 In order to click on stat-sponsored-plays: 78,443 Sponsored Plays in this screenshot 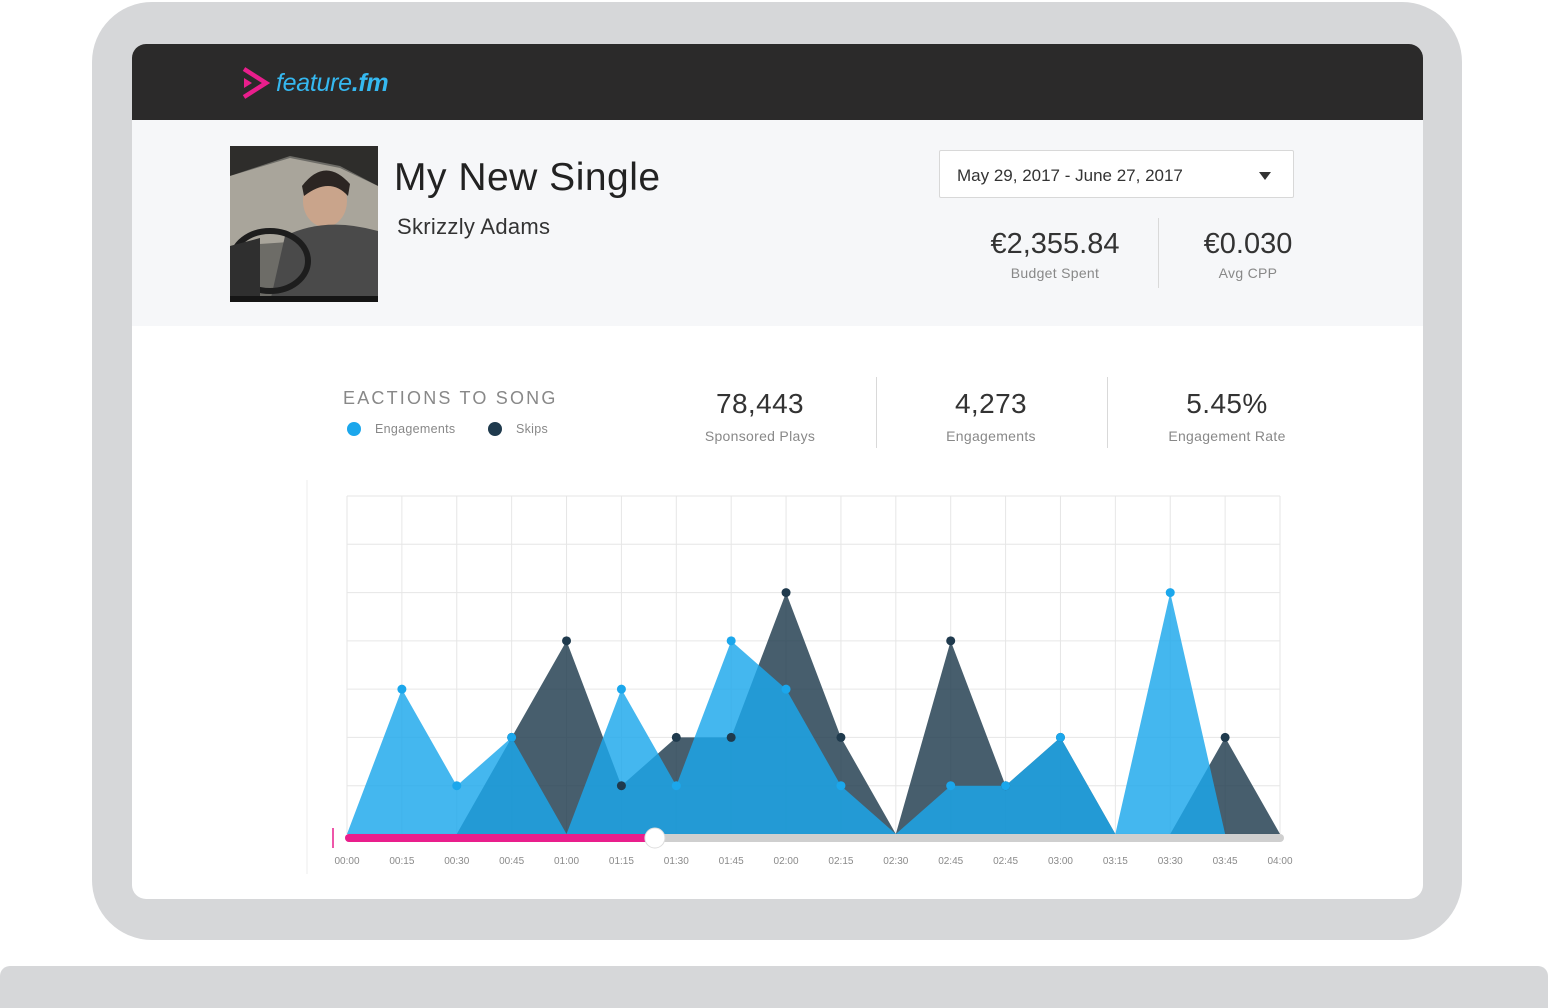, I will do `click(760, 416)`.